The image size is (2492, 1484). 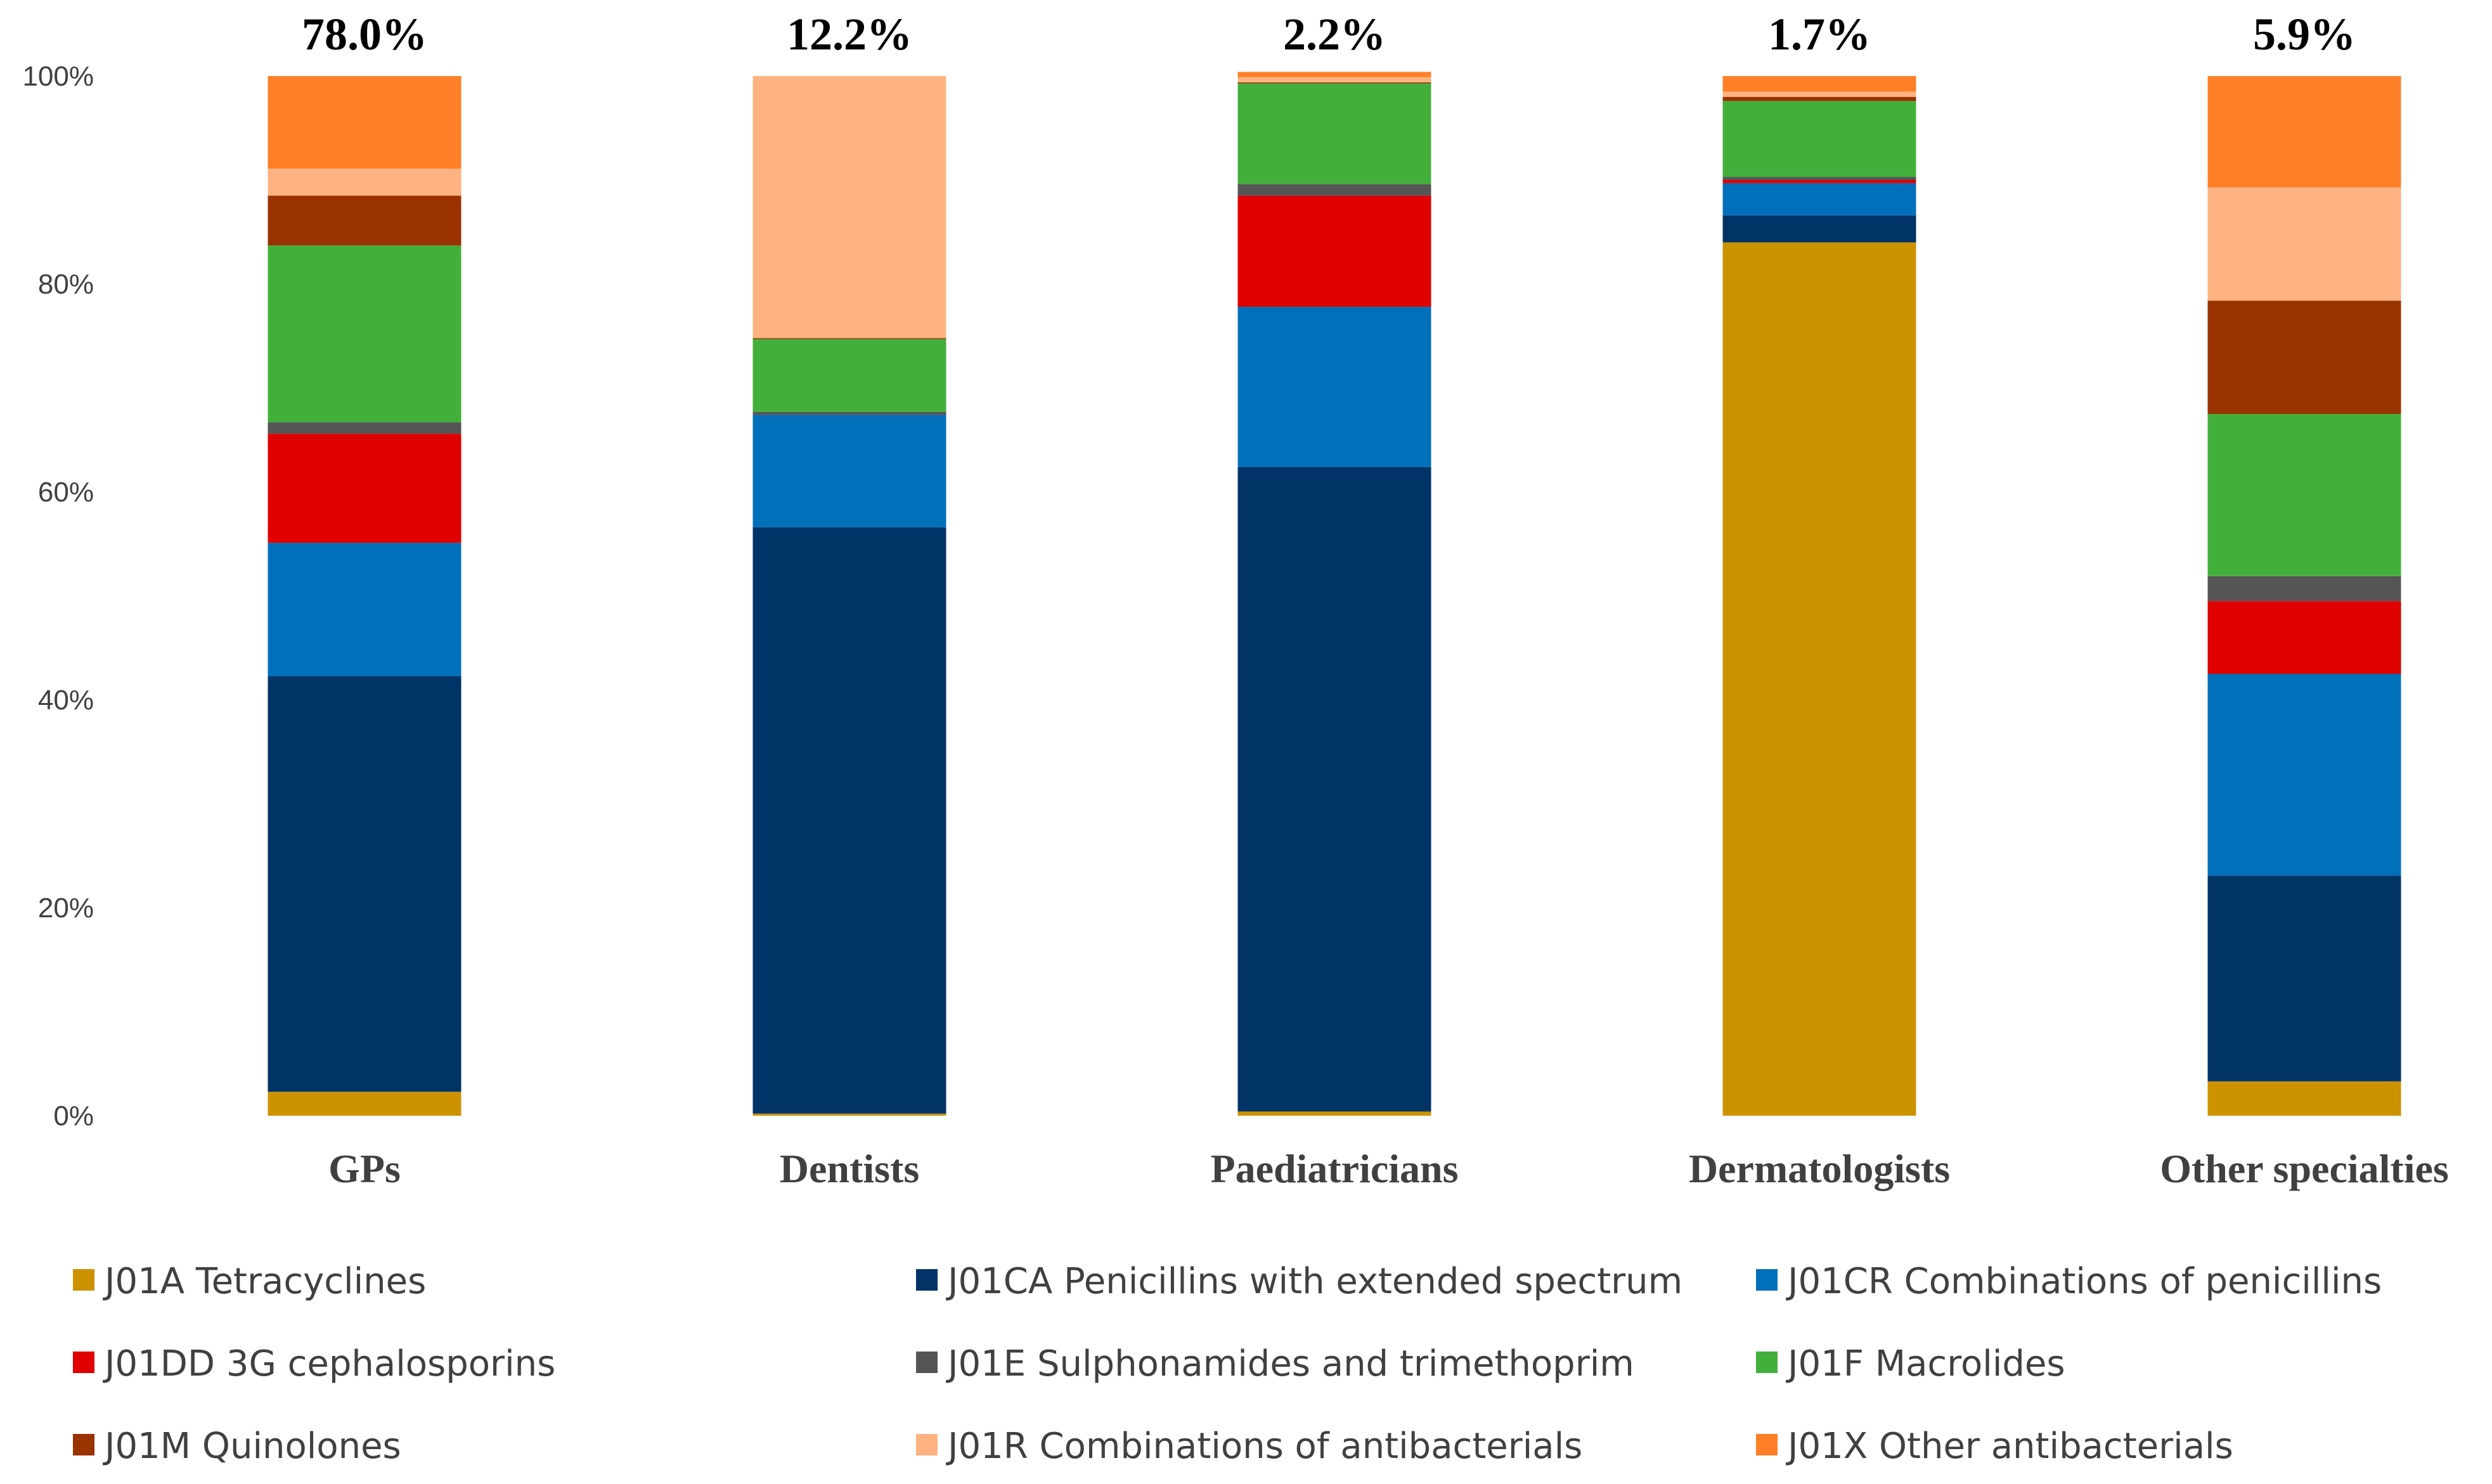 I want to click on legend-label: J01X Other antibacterials, so click(x=2010, y=1447).